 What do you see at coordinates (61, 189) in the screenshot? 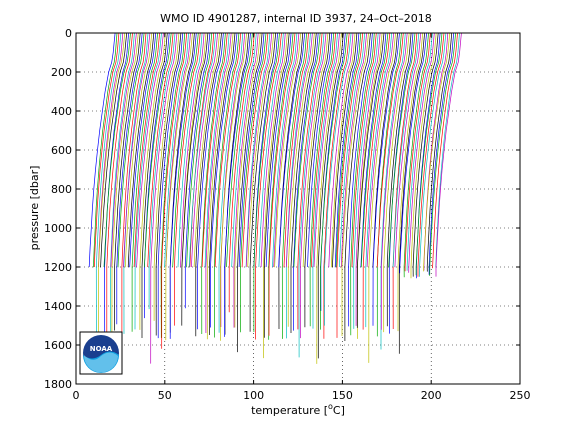
I see `y-tick-label: 800` at bounding box center [61, 189].